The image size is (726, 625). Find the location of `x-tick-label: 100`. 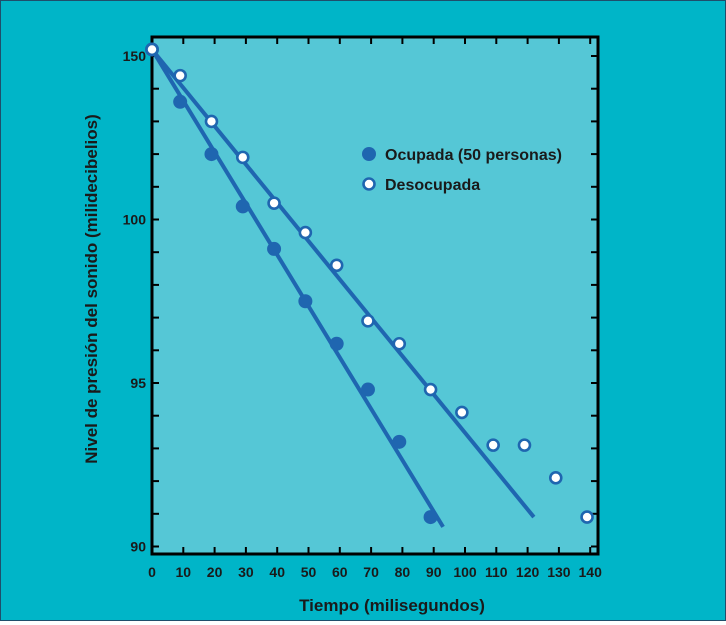

x-tick-label: 100 is located at coordinates (465, 572).